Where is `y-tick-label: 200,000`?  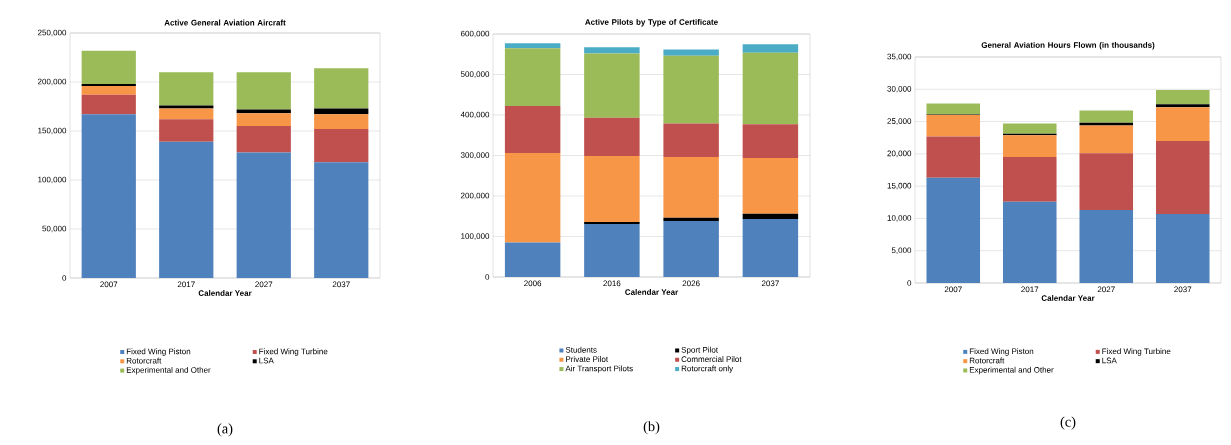 y-tick-label: 200,000 is located at coordinates (52, 82).